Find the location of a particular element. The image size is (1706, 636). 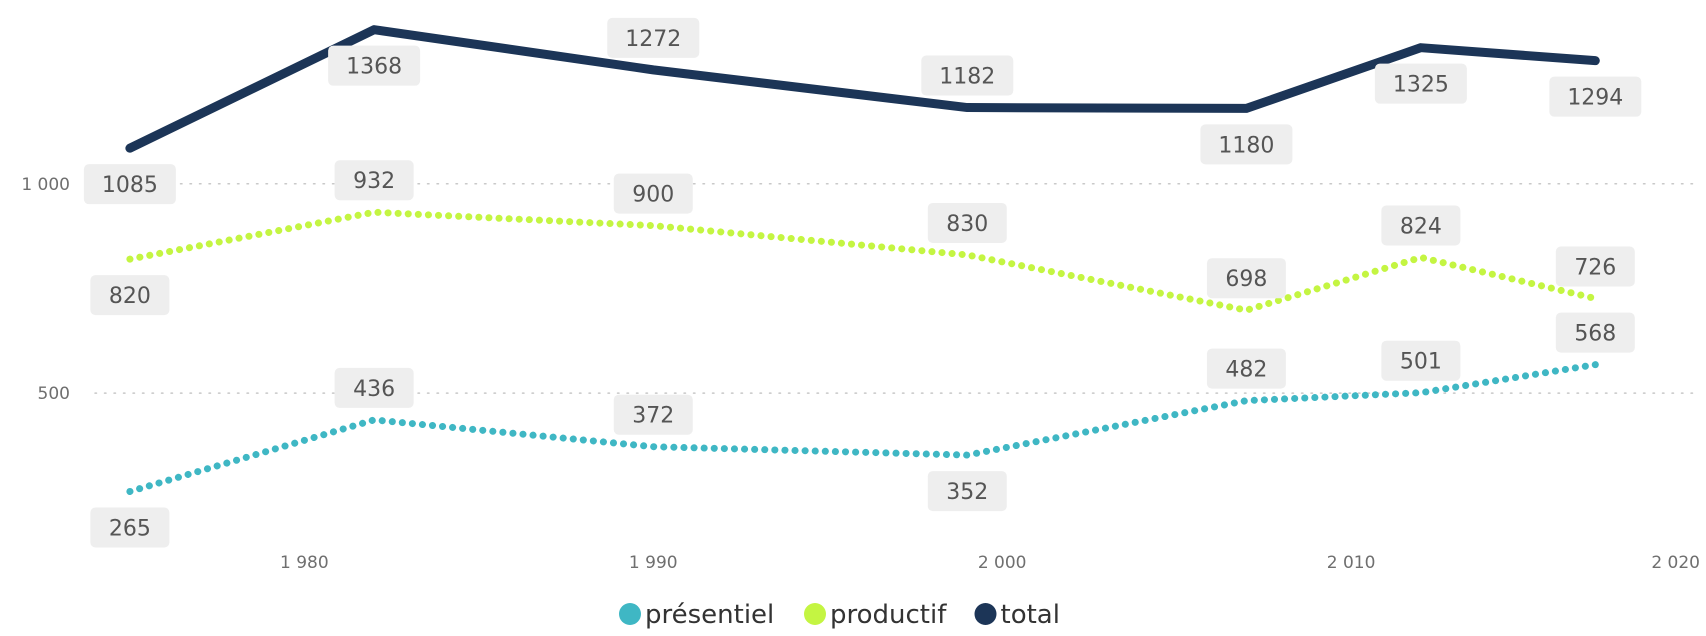

data-label: 372 is located at coordinates (653, 414).